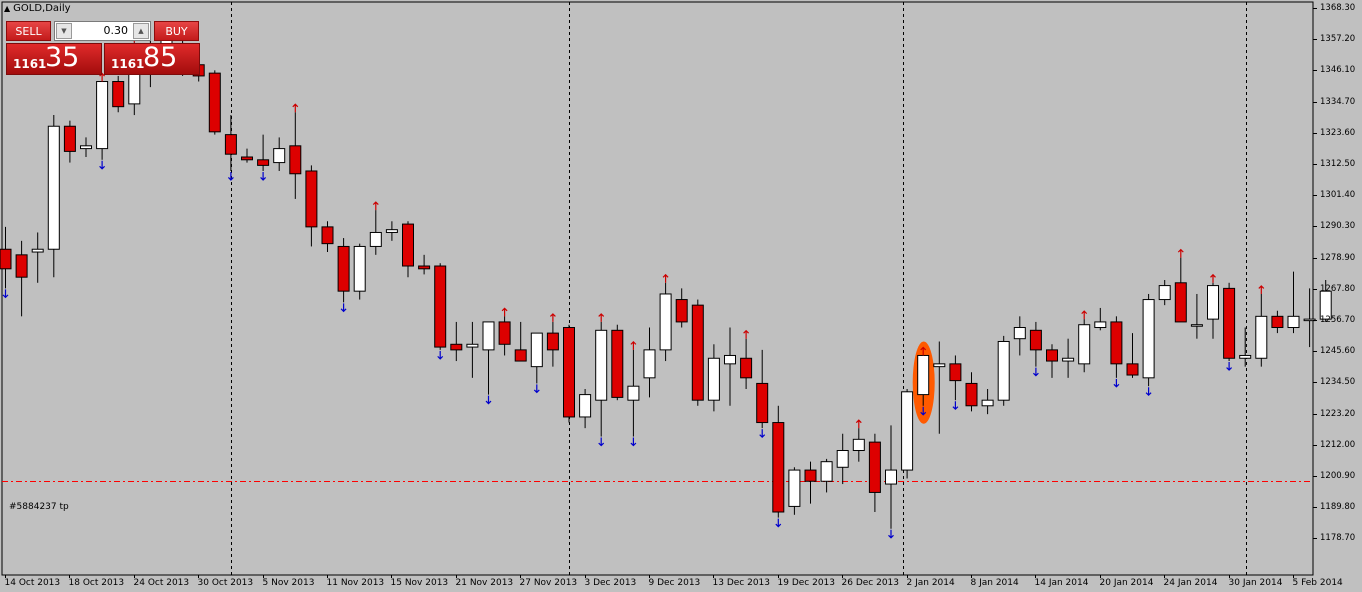 This screenshot has height=592, width=1362. What do you see at coordinates (1338, 38) in the screenshot?
I see `price-tick-label: 1357.20` at bounding box center [1338, 38].